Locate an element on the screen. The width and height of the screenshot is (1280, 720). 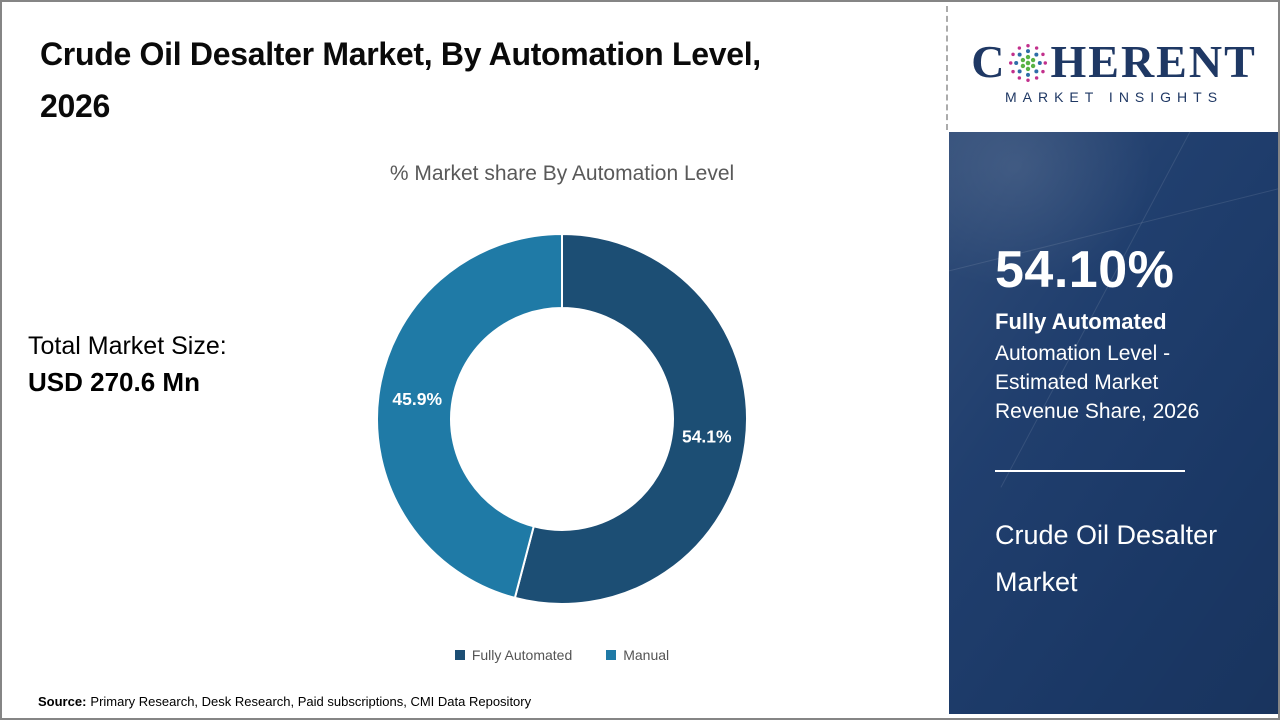
legend-label: Fully Automated is located at coordinates (522, 655).